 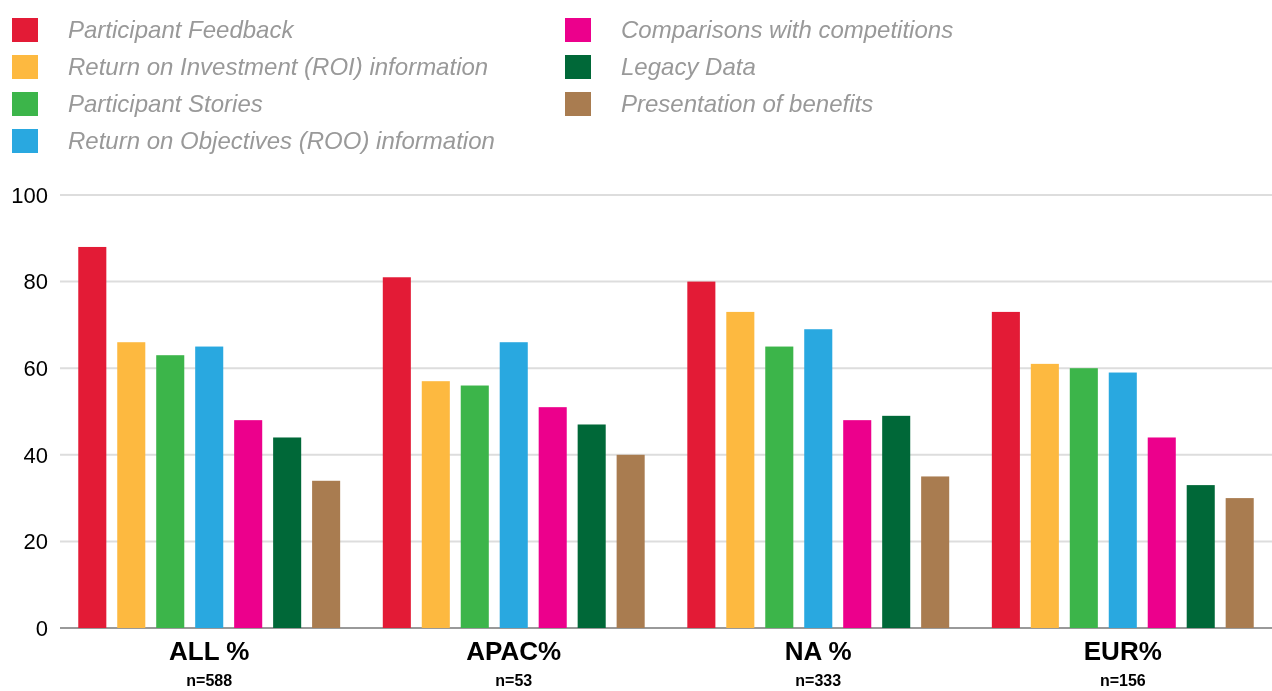 I want to click on y-tick-label: 80, so click(x=35, y=282).